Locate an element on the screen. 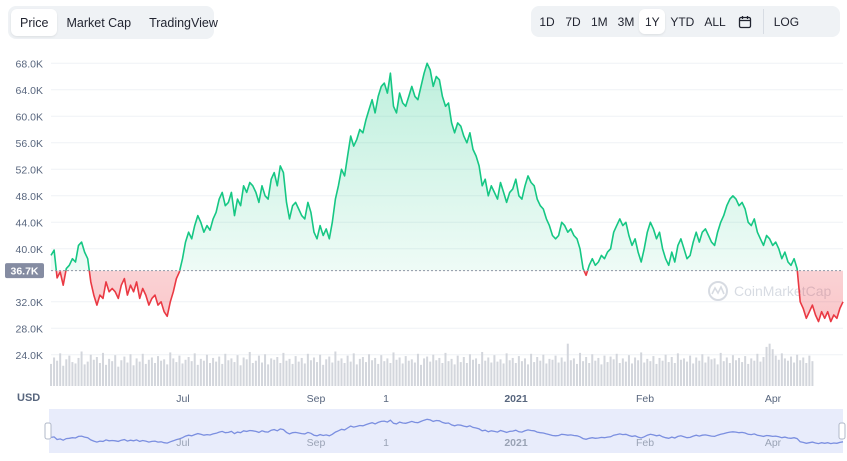  navigator-tick-label: Feb is located at coordinates (645, 443).